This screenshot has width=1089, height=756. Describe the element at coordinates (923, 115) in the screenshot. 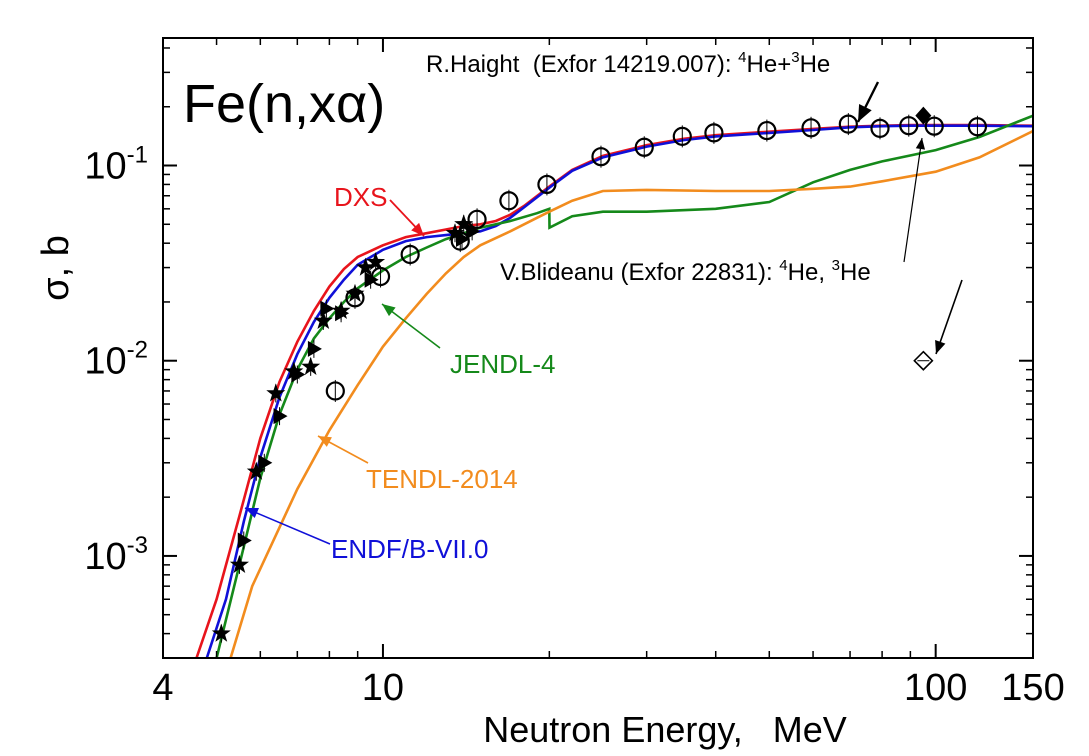

I see `data-point-diamond-filled` at that location.